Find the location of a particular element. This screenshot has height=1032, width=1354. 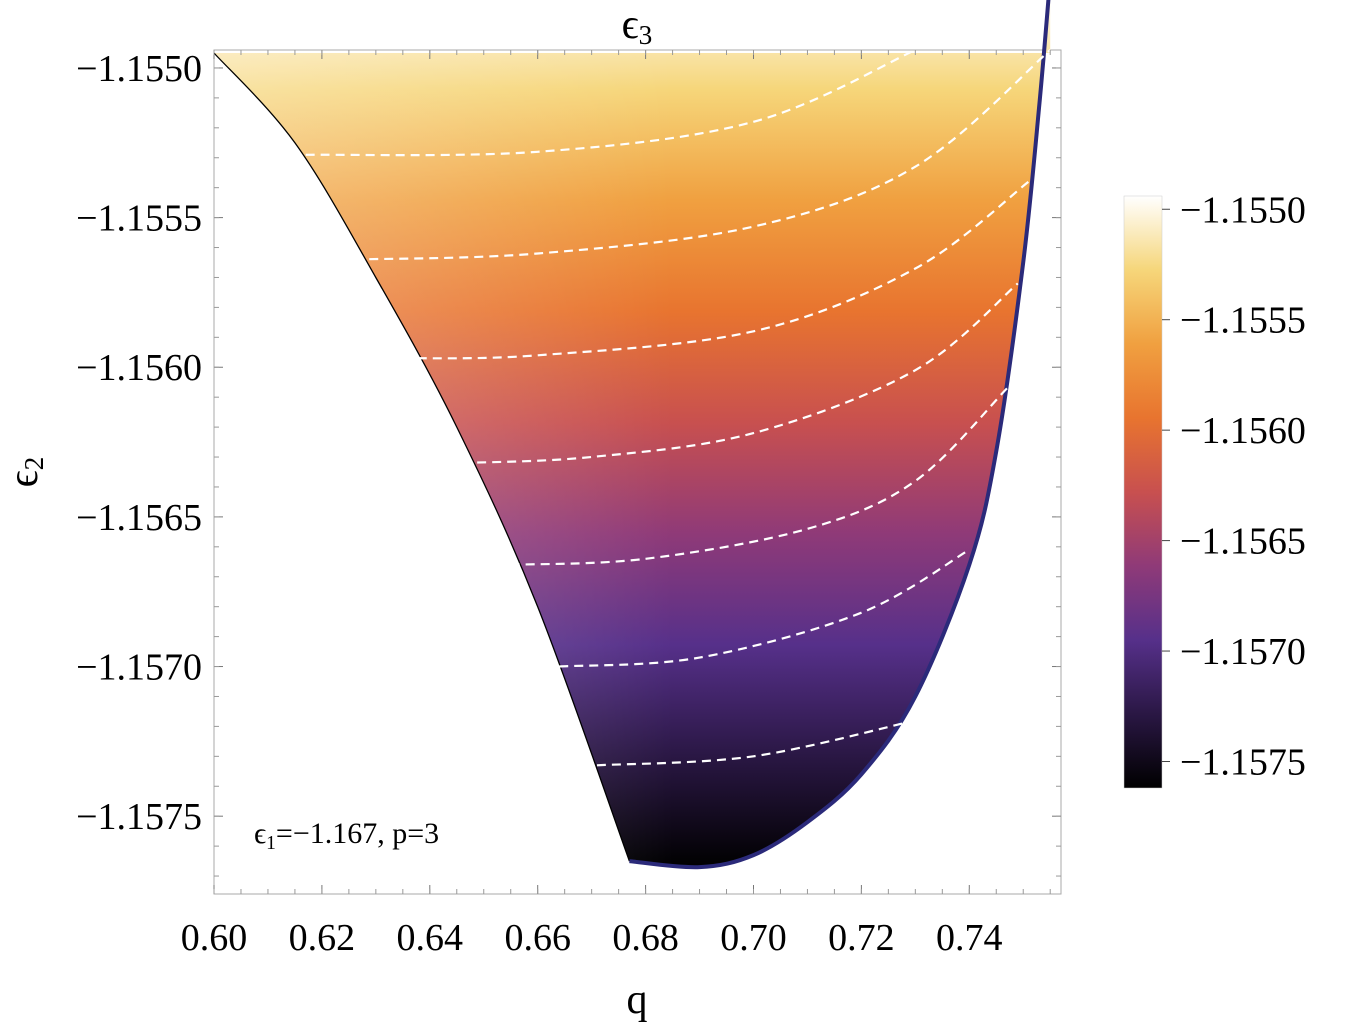

parameter-annotation: ϵ1=−1.167, p=3 is located at coordinates (346, 835).